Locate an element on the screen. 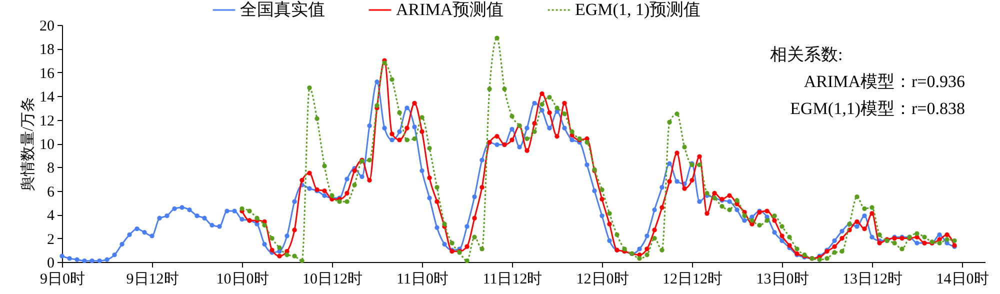  x-tick-label: 10日12时 is located at coordinates (332, 279).